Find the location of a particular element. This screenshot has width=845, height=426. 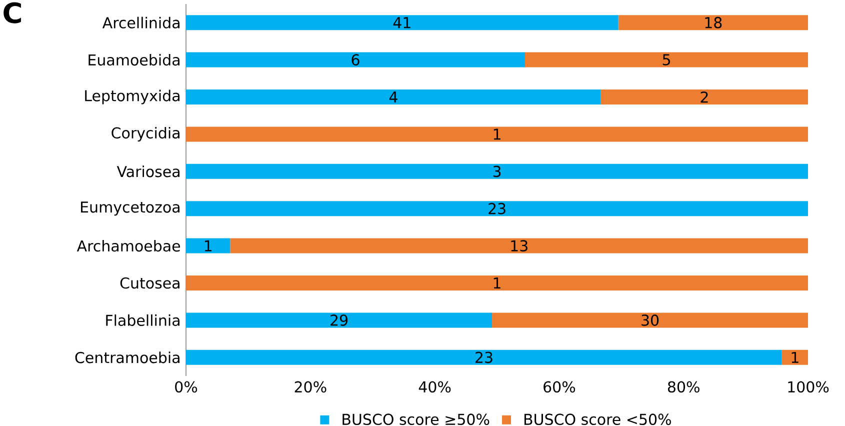

annotation: 4 is located at coordinates (393, 97).